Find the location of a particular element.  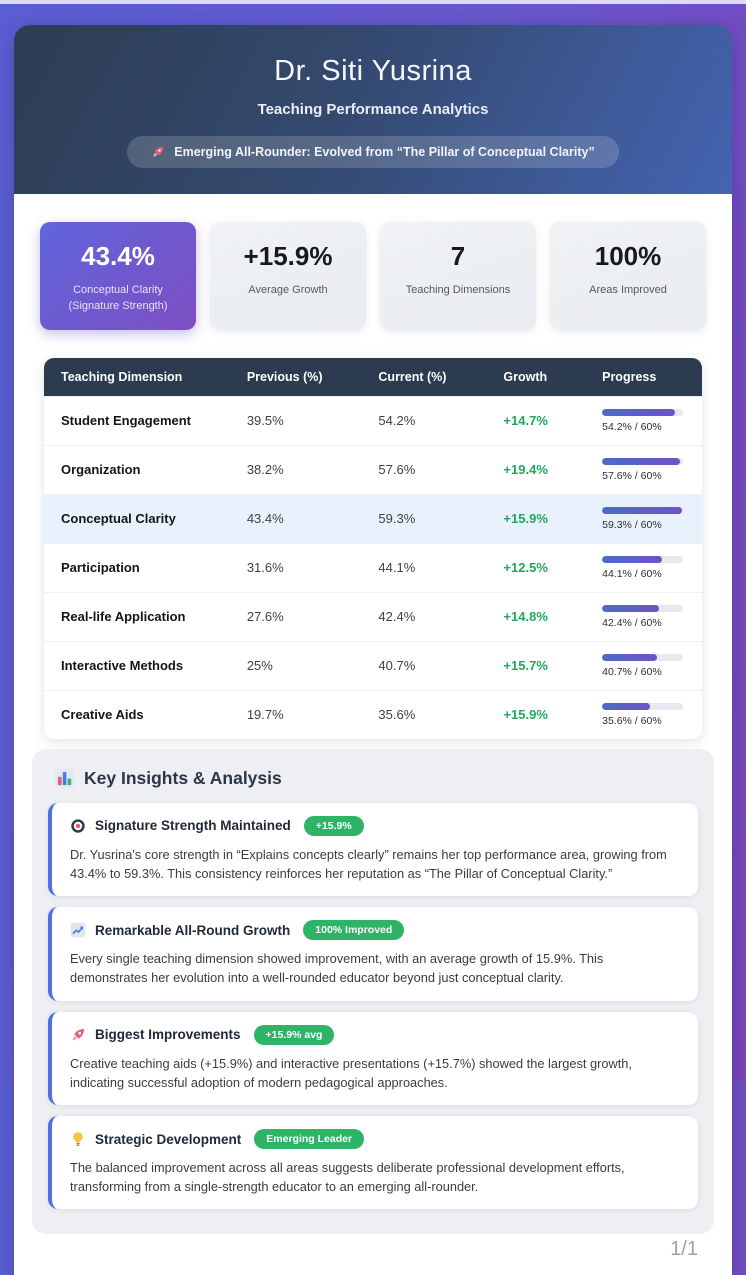

dimension-cell: Creative Aids is located at coordinates (139, 714).